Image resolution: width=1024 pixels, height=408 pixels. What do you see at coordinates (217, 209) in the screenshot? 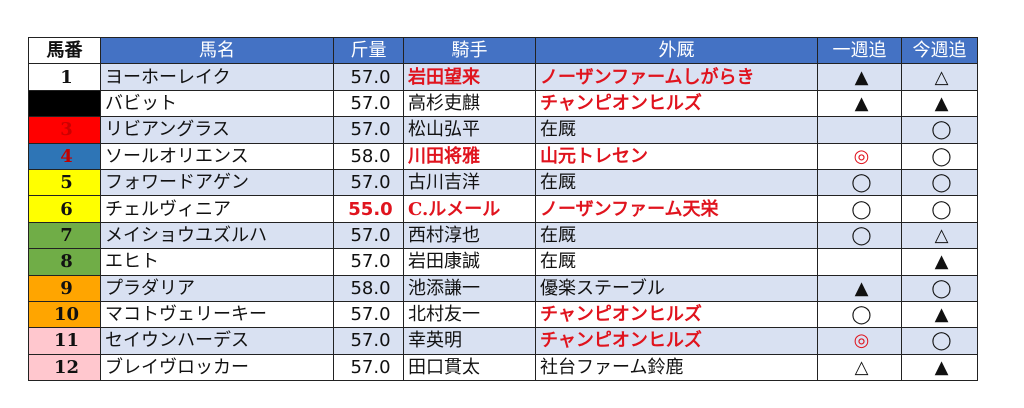
I see `horse-name: チェルヴィニア` at bounding box center [217, 209].